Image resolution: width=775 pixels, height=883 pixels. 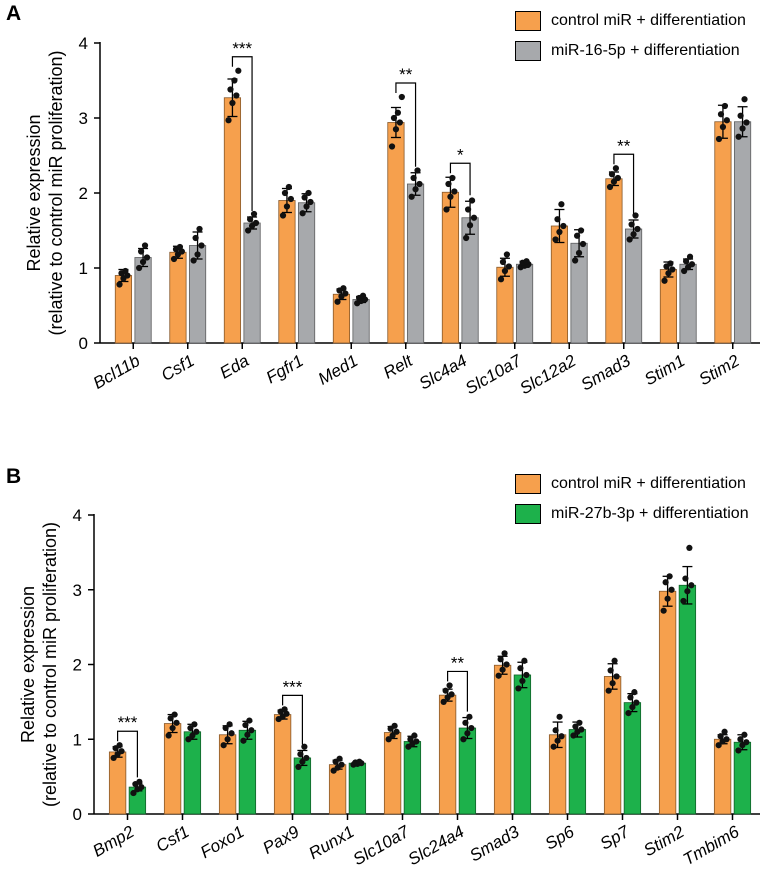 What do you see at coordinates (128, 722) in the screenshot?
I see `panel-b-significance-label: ***` at bounding box center [128, 722].